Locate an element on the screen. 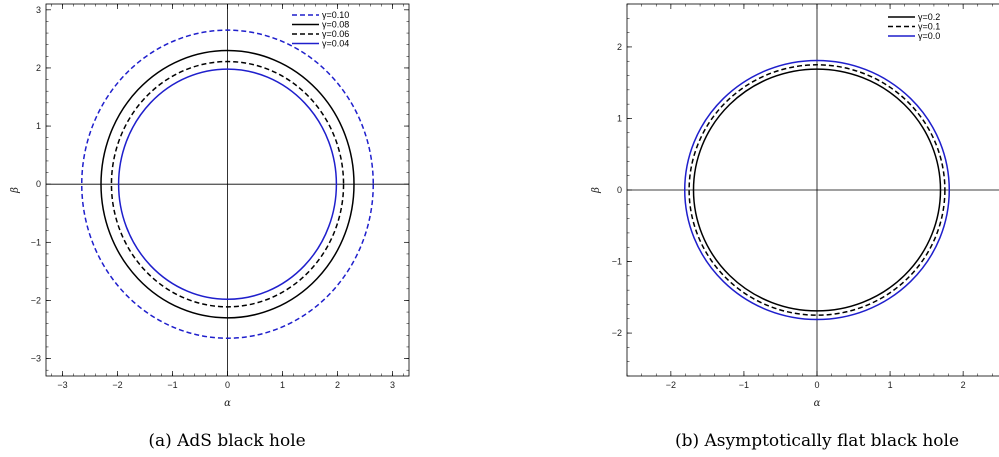 This screenshot has width=999, height=457. caption-b: (b) Asymptotically flat black hole is located at coordinates (817, 441).